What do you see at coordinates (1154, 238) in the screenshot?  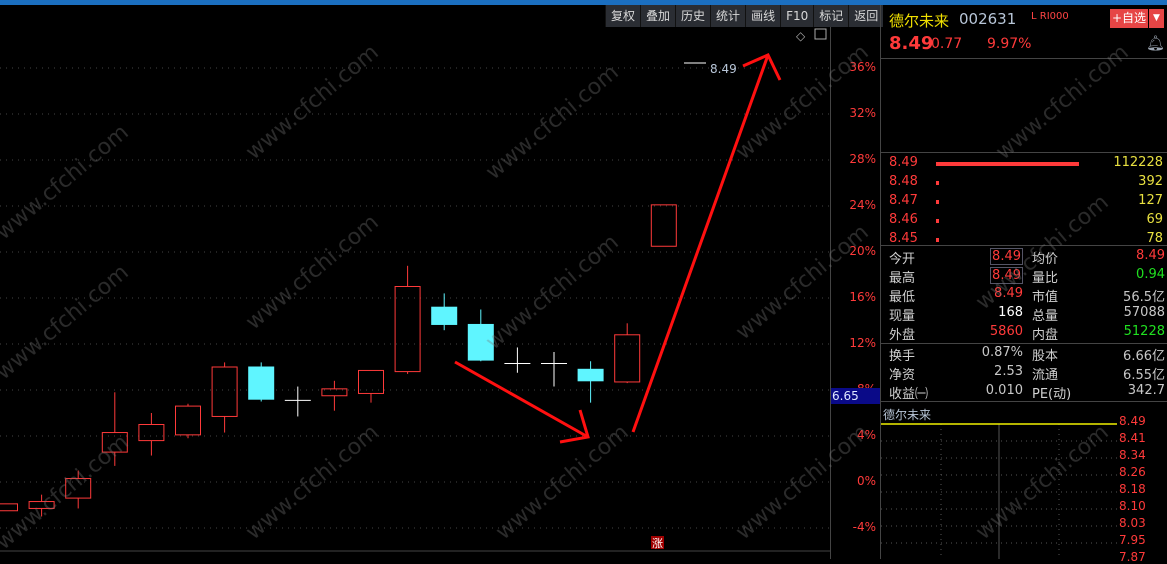 I see `bid-volume: 78` at bounding box center [1154, 238].